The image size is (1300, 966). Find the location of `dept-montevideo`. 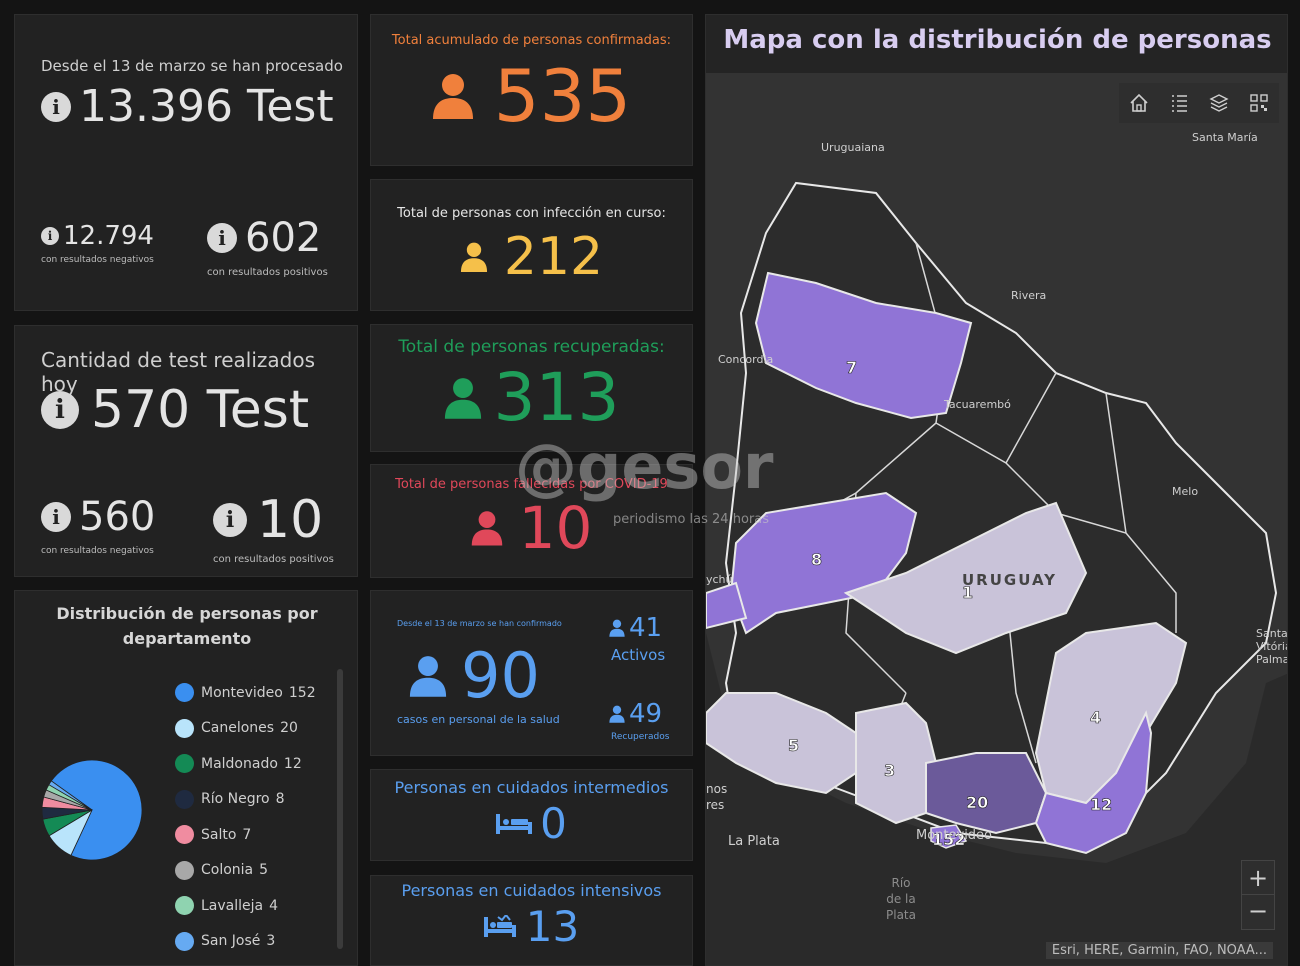

dept-montevideo is located at coordinates (949, 836).